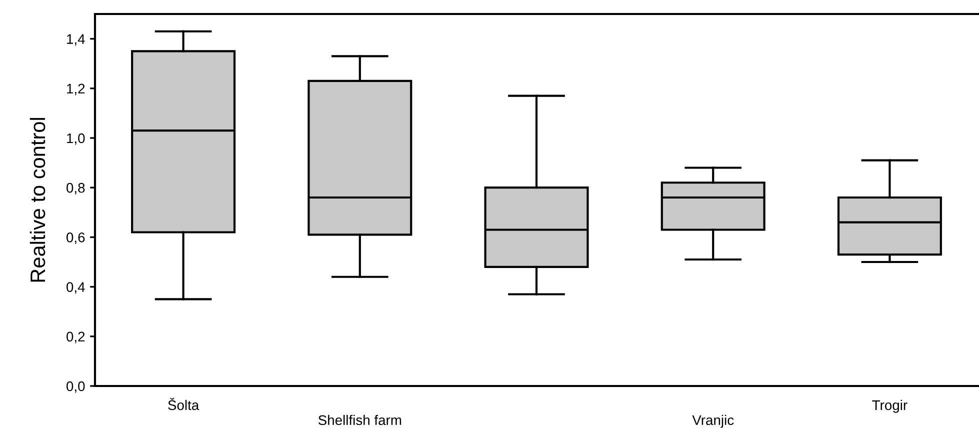 Image resolution: width=979 pixels, height=439 pixels. What do you see at coordinates (713, 421) in the screenshot?
I see `x-tick-label: Vranjic` at bounding box center [713, 421].